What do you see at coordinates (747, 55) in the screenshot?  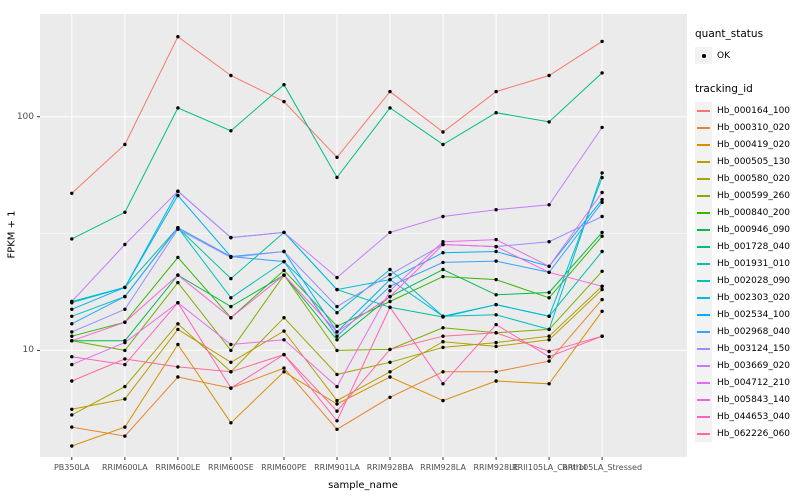 I see `legend-item-ok: OK` at bounding box center [747, 55].